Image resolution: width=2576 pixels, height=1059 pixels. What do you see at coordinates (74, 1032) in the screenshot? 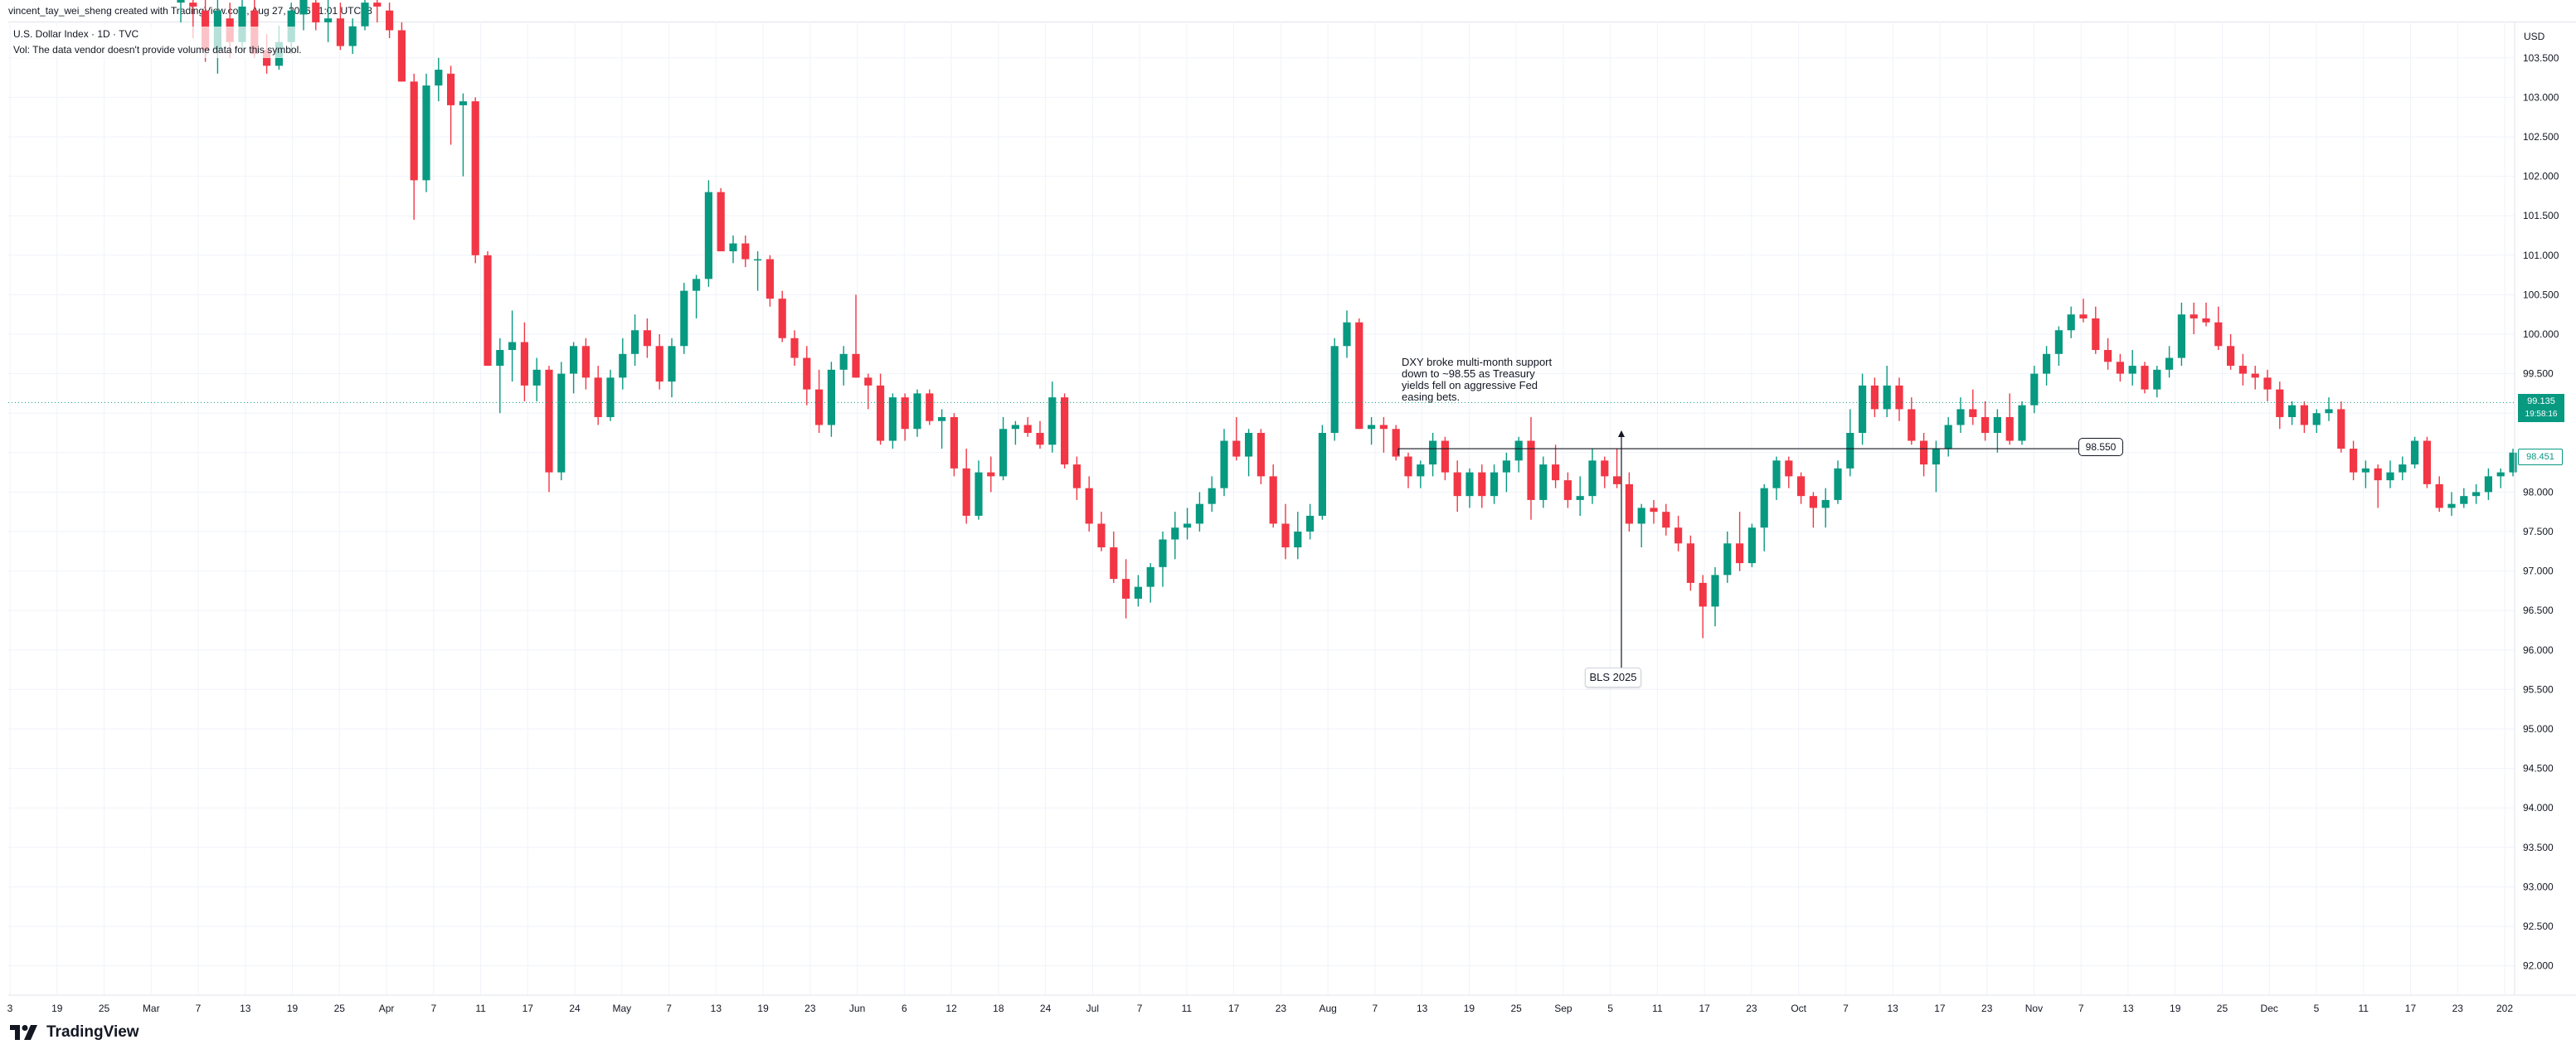
I see `tradingview-logo: TradingView` at bounding box center [74, 1032].